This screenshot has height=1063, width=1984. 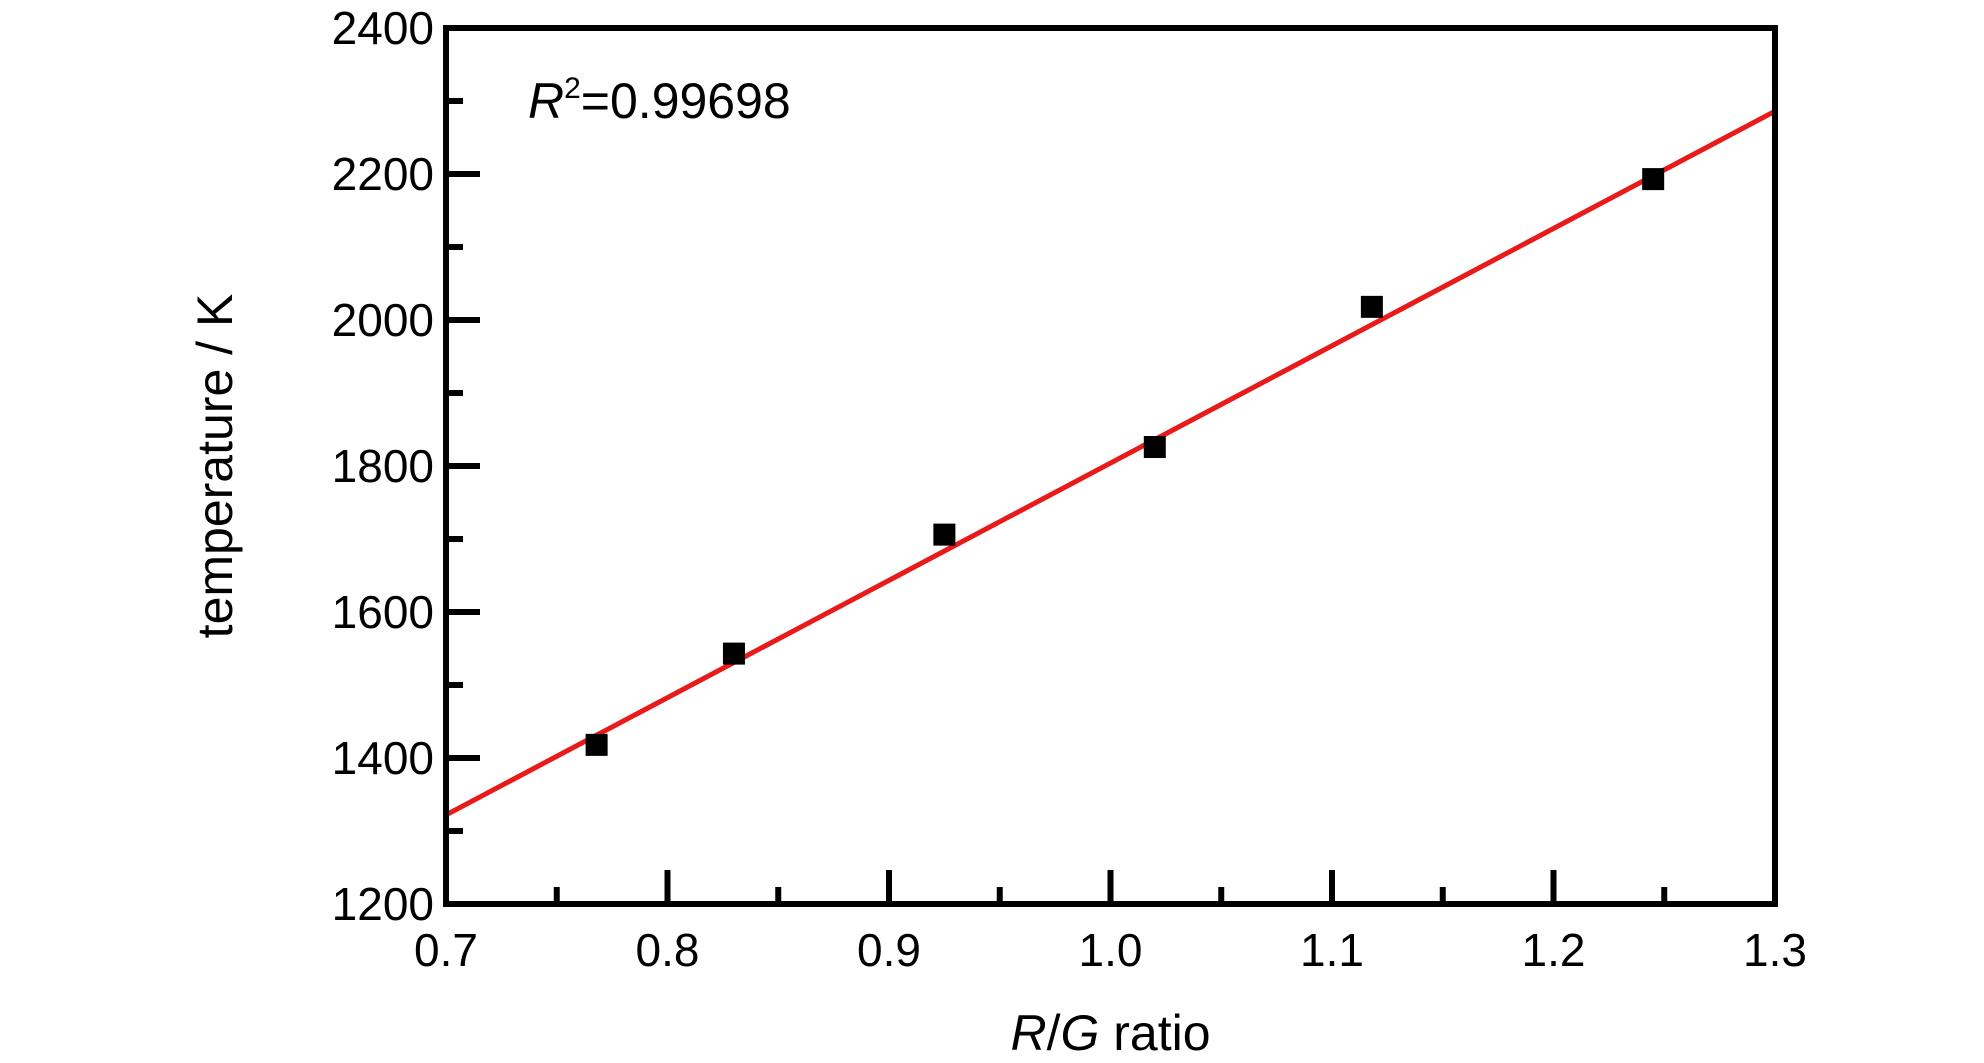 I want to click on y-tick-labels: 1200 1400 1600 1800 2000 2200 2400, so click(x=383, y=466).